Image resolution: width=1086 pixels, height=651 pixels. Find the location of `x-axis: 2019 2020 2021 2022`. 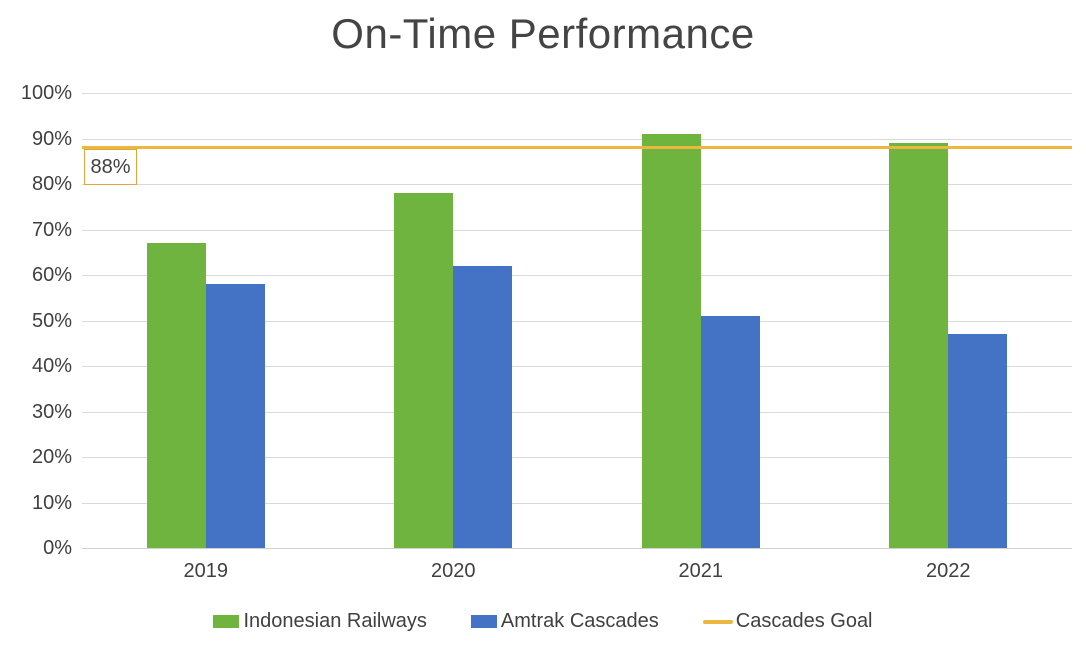

x-axis: 2019 2020 2021 2022 is located at coordinates (577, 575).